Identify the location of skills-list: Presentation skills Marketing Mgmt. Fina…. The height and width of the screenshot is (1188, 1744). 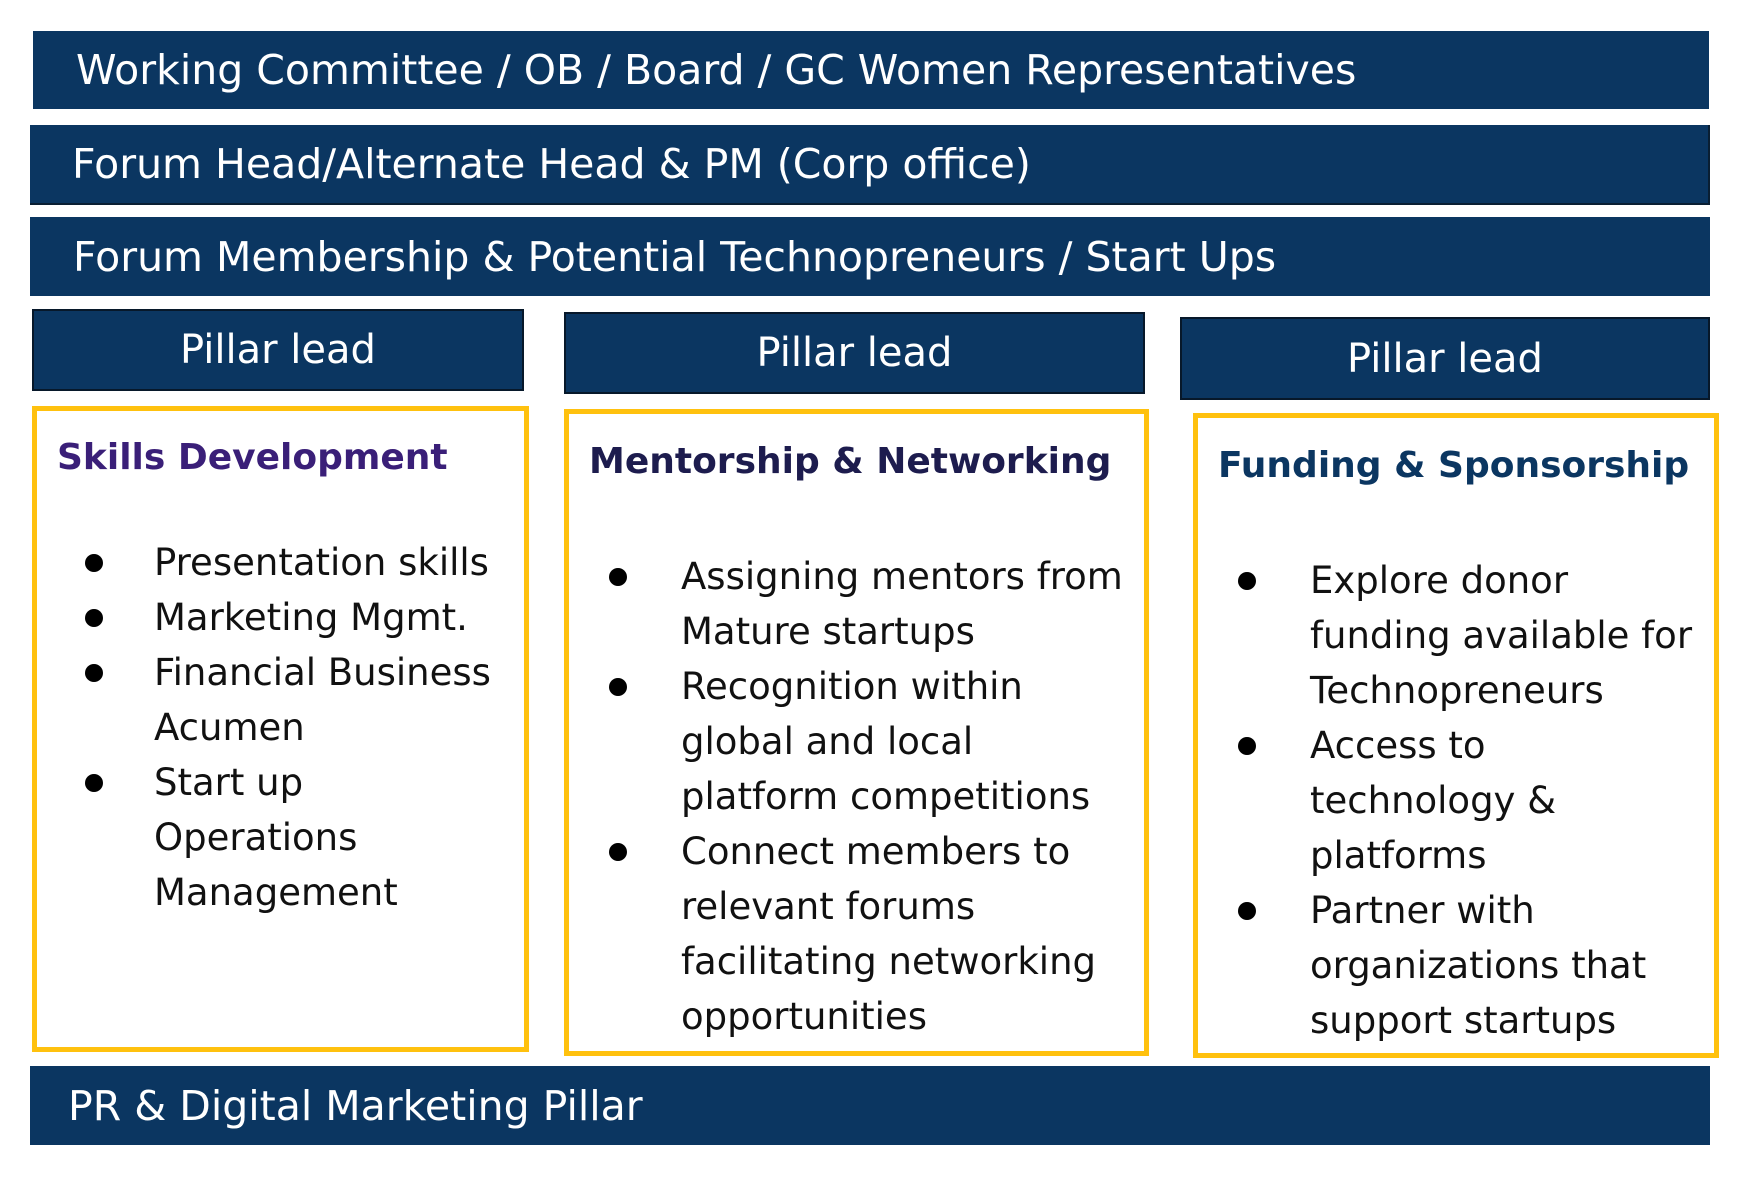
(302, 727).